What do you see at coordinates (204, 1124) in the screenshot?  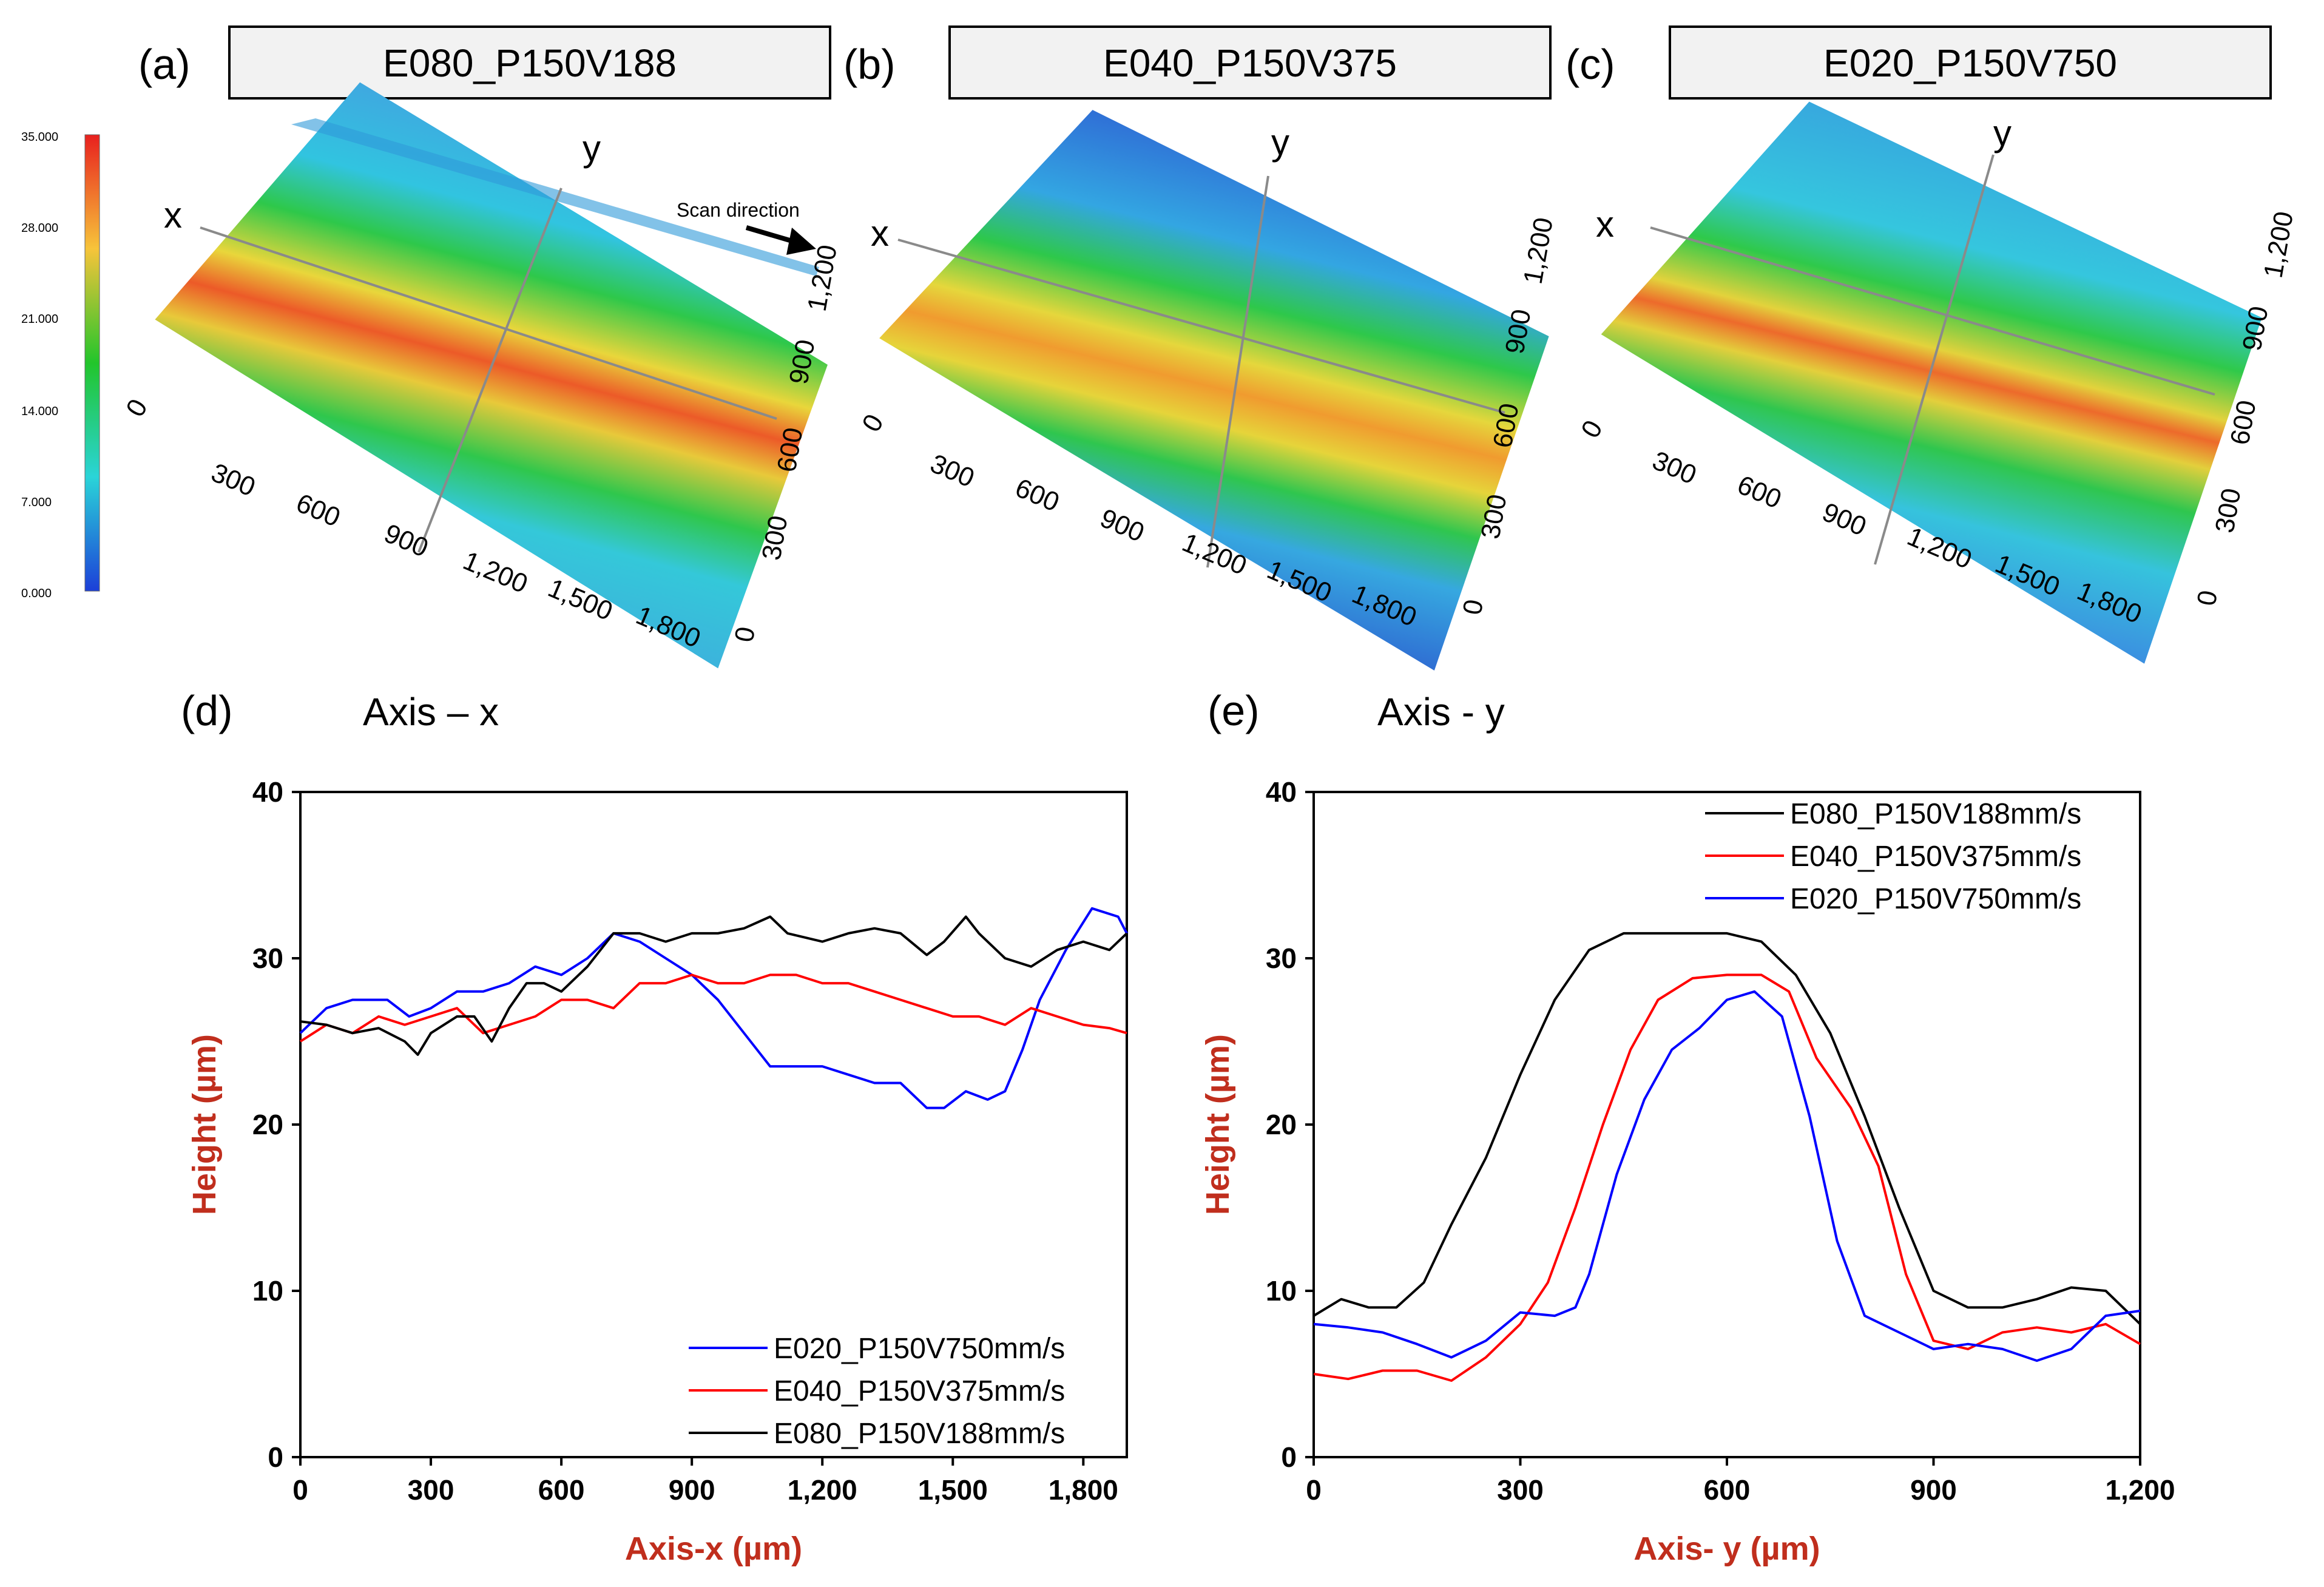 I see `y-axis-label-d: Height (µm)` at bounding box center [204, 1124].